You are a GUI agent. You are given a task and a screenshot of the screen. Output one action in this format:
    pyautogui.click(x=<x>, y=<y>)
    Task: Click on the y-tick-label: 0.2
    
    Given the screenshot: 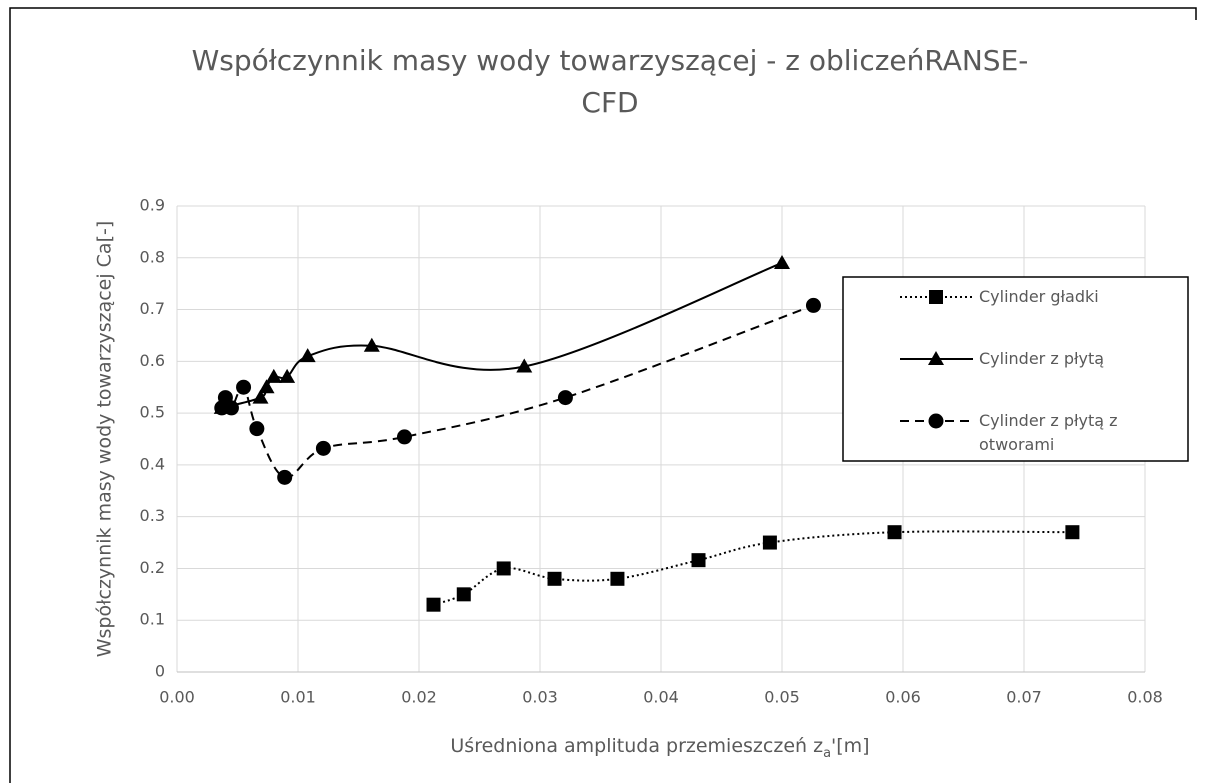 What is the action you would take?
    pyautogui.click(x=152, y=567)
    